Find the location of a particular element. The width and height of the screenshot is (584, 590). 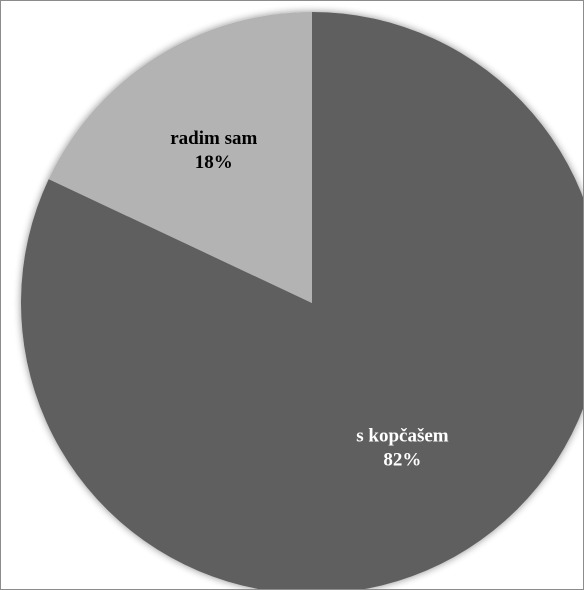

pie-slice-value-1: 18% is located at coordinates (214, 162).